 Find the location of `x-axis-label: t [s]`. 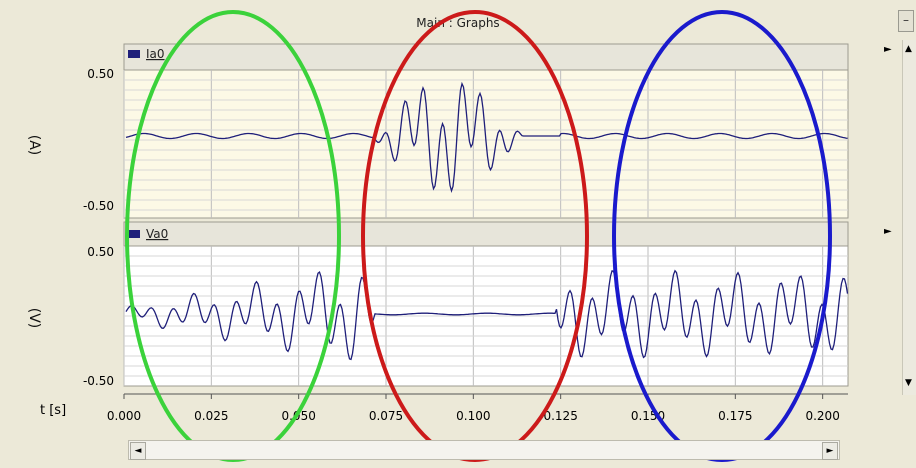

x-axis-label: t [s] is located at coordinates (53, 410).